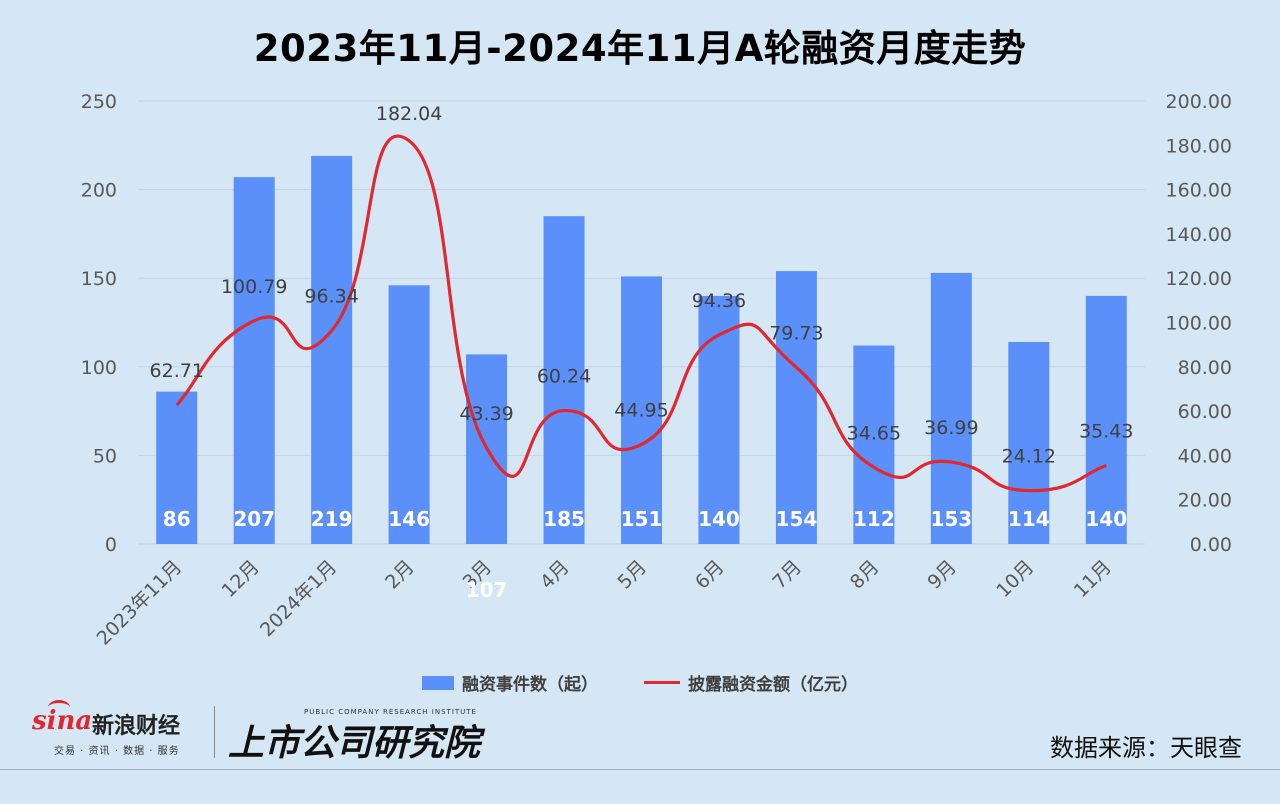 This screenshot has height=804, width=1280. What do you see at coordinates (564, 377) in the screenshot?
I see `line-data-label: 60.24` at bounding box center [564, 377].